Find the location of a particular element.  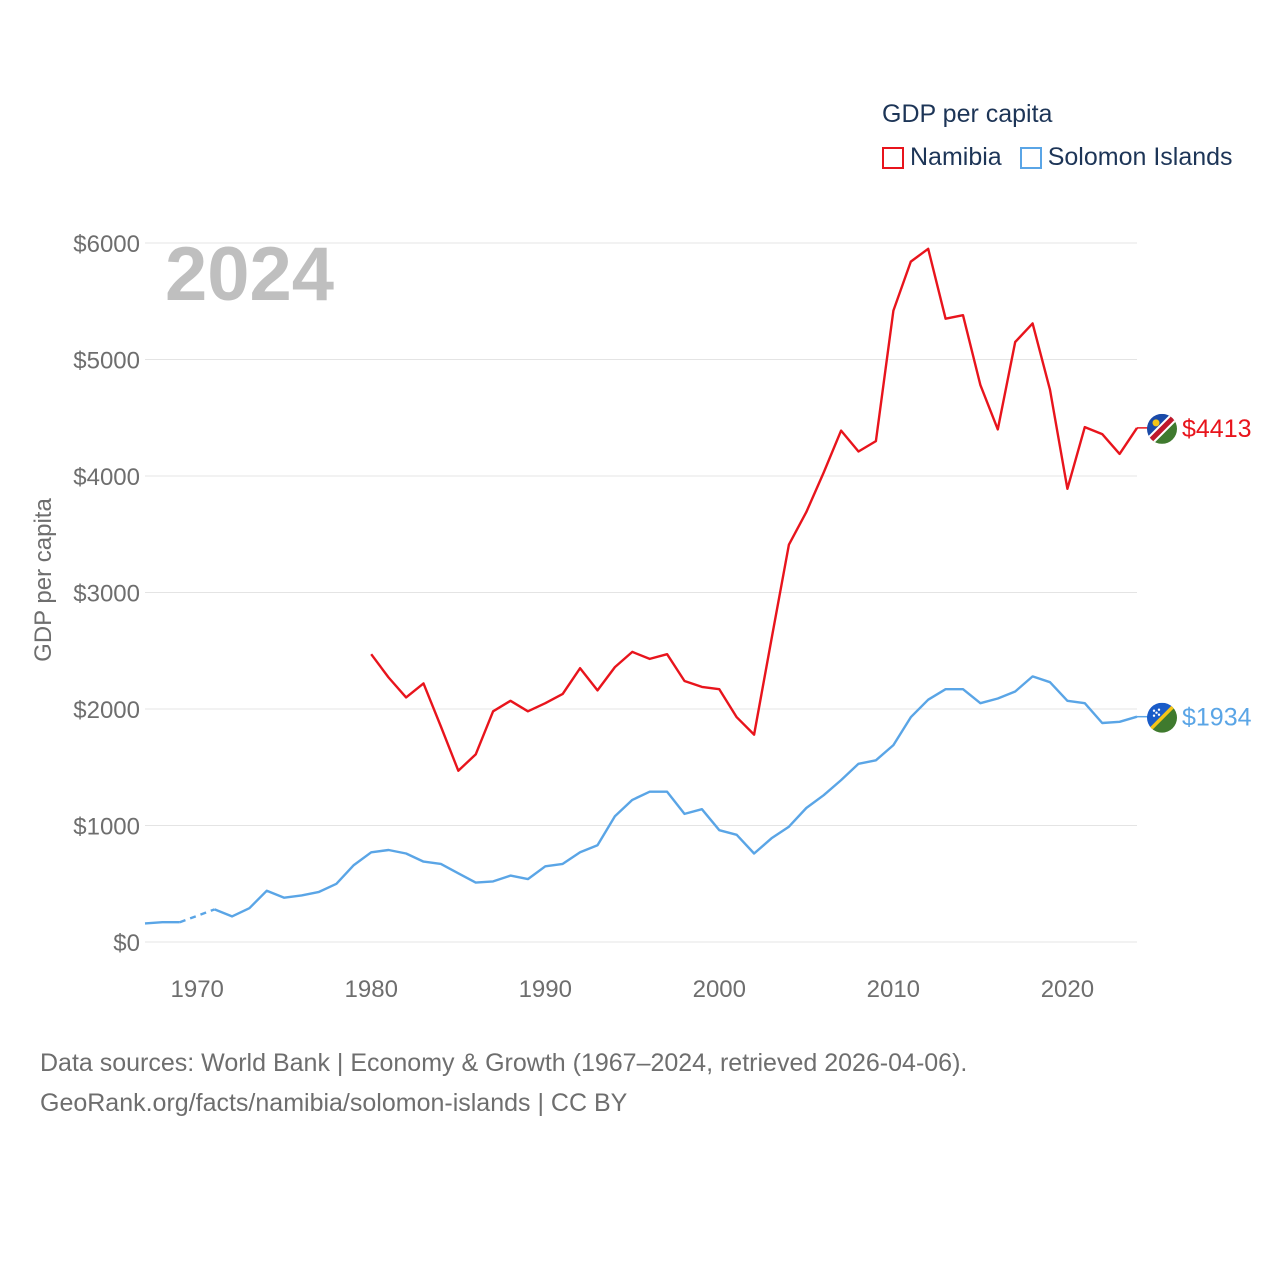

legend: Namibia Solomon Islands is located at coordinates (1066, 157).